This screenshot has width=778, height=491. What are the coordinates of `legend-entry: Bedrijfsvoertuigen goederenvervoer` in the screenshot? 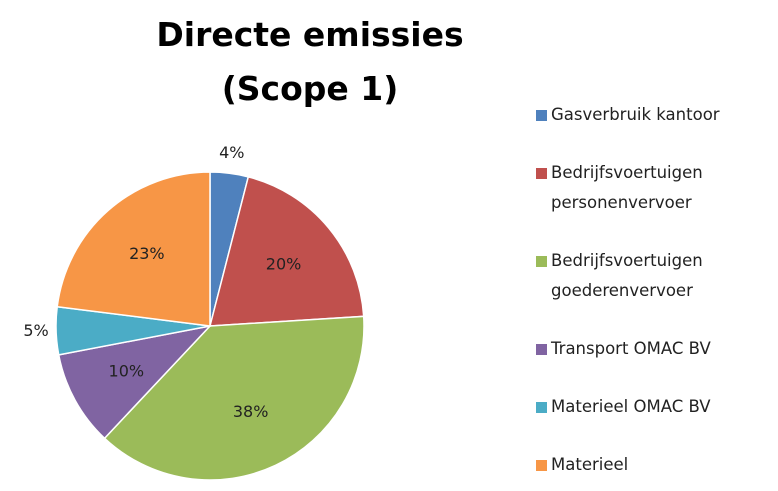 It's located at (654, 276).